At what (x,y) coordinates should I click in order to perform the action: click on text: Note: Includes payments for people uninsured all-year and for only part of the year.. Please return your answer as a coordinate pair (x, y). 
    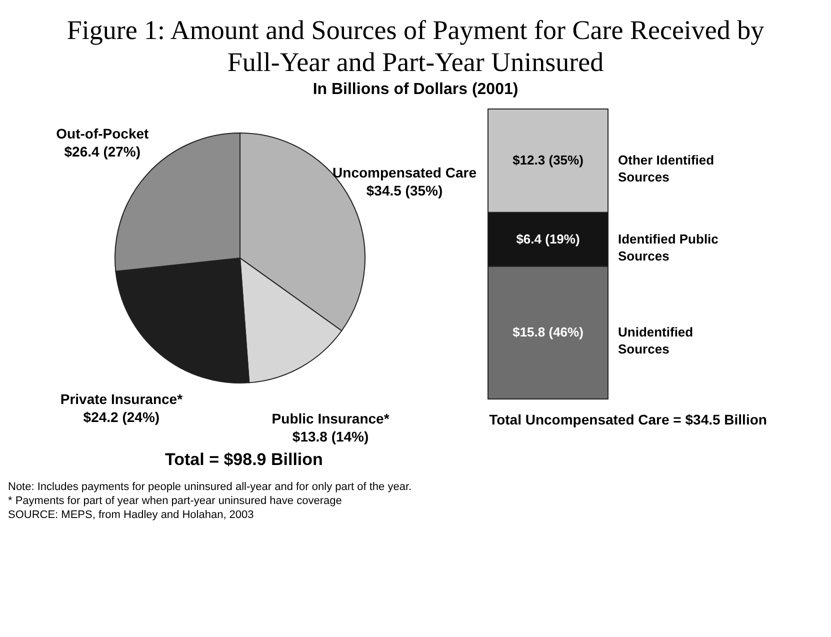
    Looking at the image, I should click on (210, 487).